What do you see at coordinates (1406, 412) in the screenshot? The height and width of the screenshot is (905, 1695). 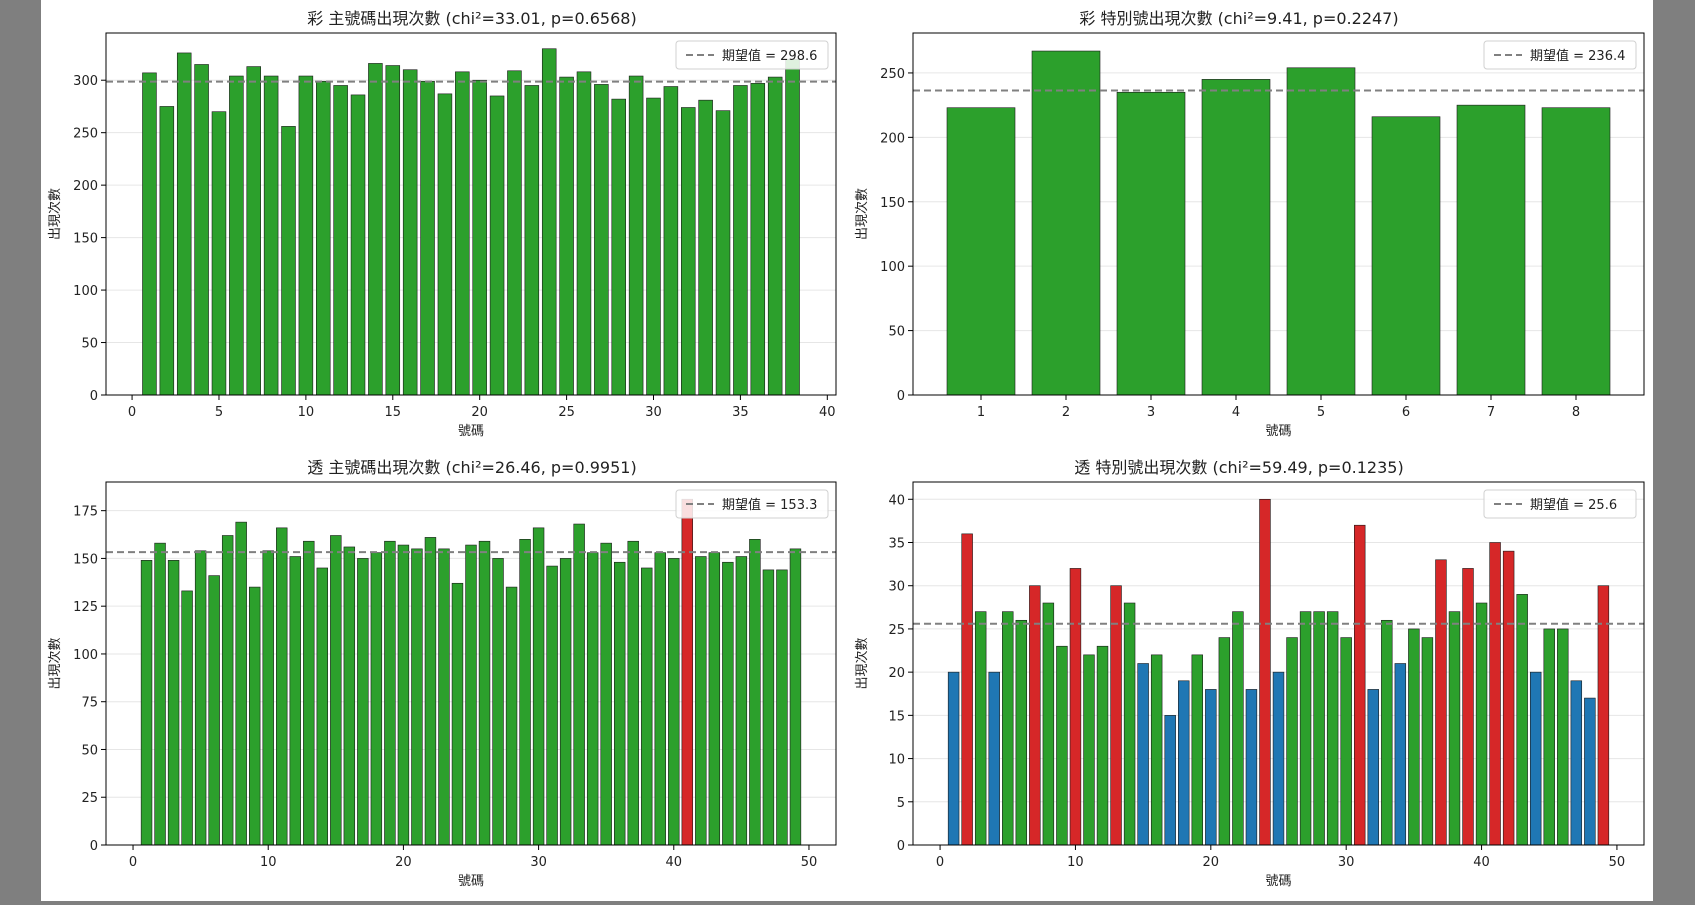 I see `x-tick-label: 6` at bounding box center [1406, 412].